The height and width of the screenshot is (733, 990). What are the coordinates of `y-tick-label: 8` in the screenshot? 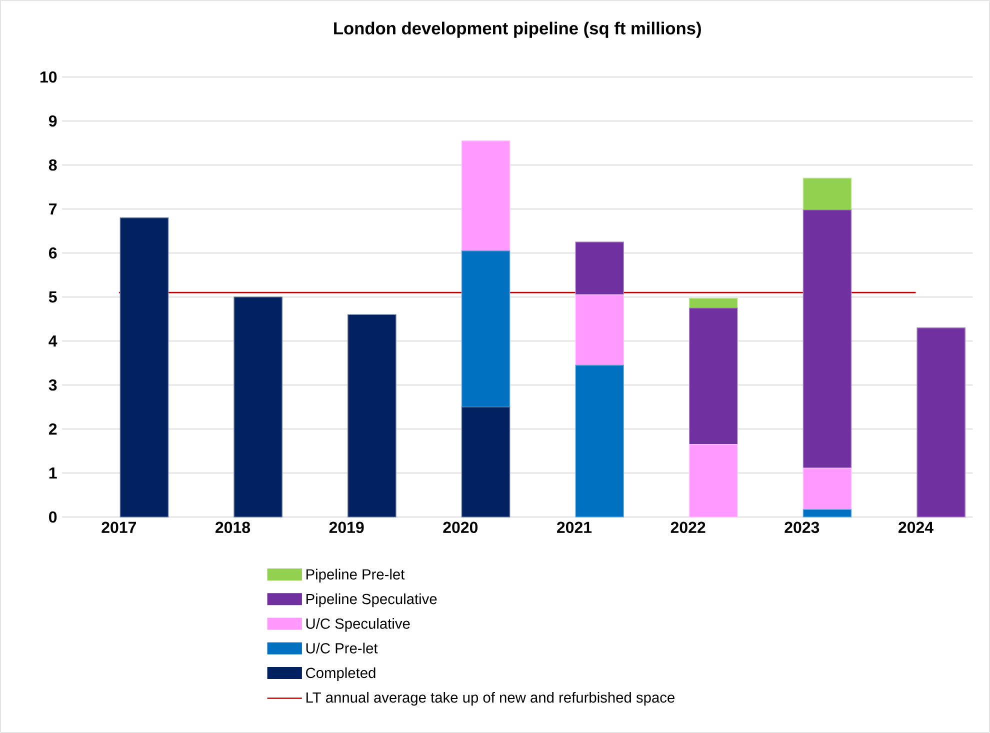 It's located at (52, 165).